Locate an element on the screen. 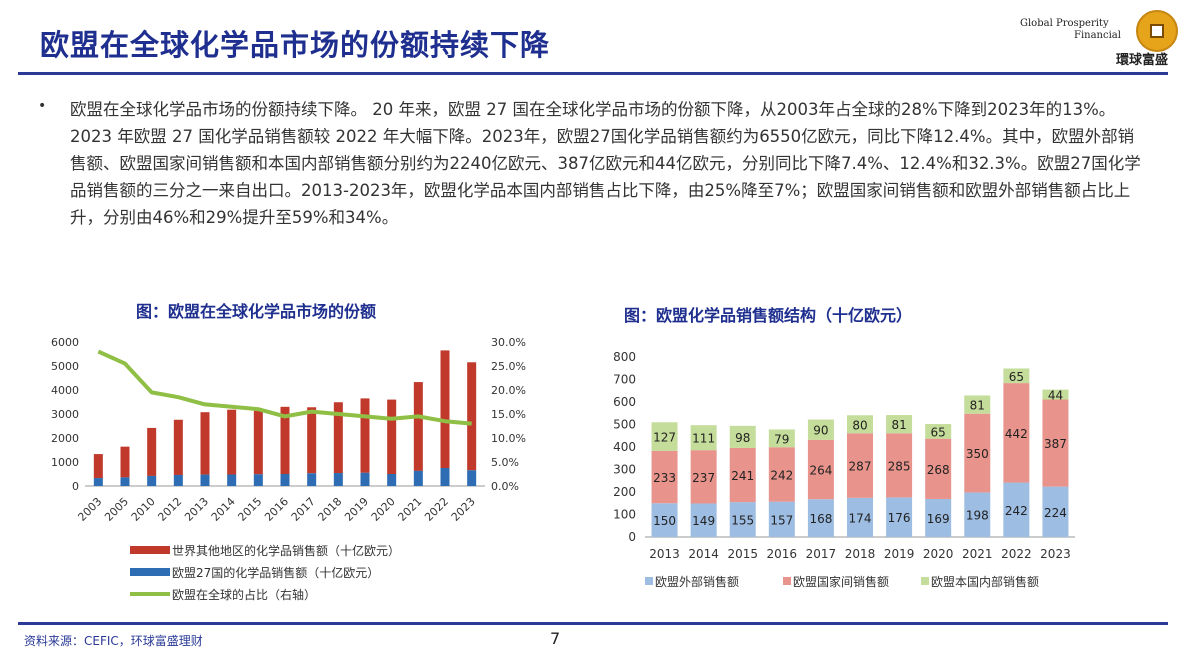  x-tick-label: 2018 is located at coordinates (329, 509).